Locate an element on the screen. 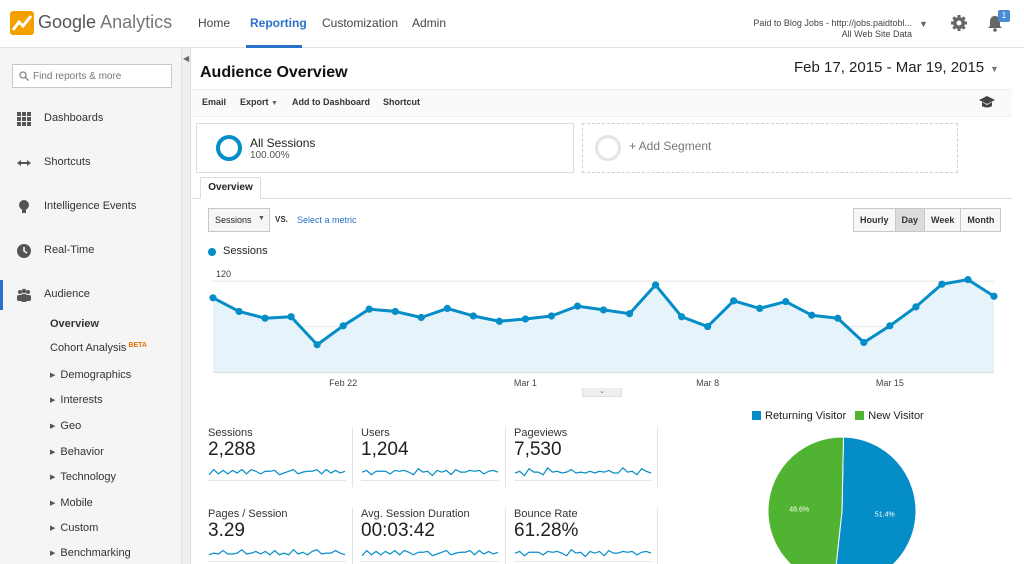 This screenshot has height=564, width=1024. visitor-type-pie-chart: 51.4% 48.6% is located at coordinates (842, 500).